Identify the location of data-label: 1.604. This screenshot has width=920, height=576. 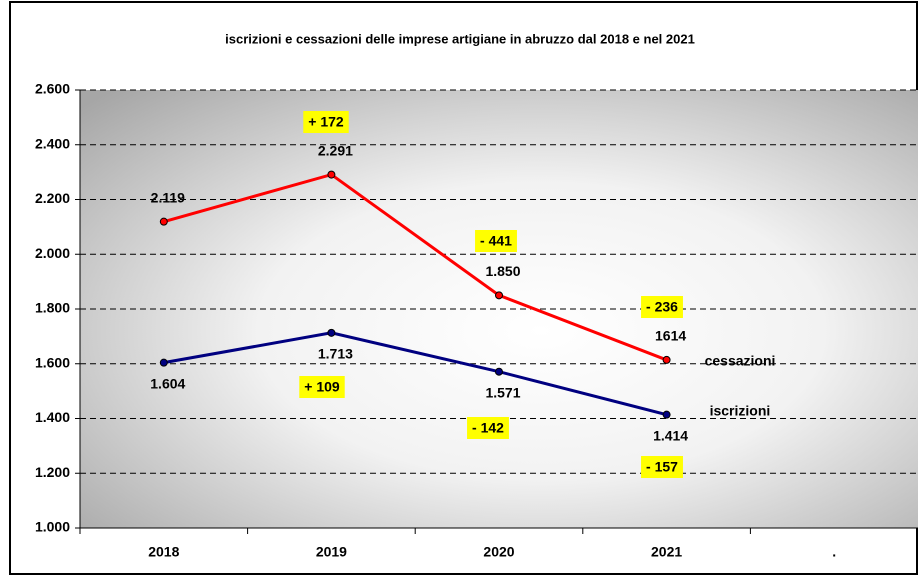
(167, 383).